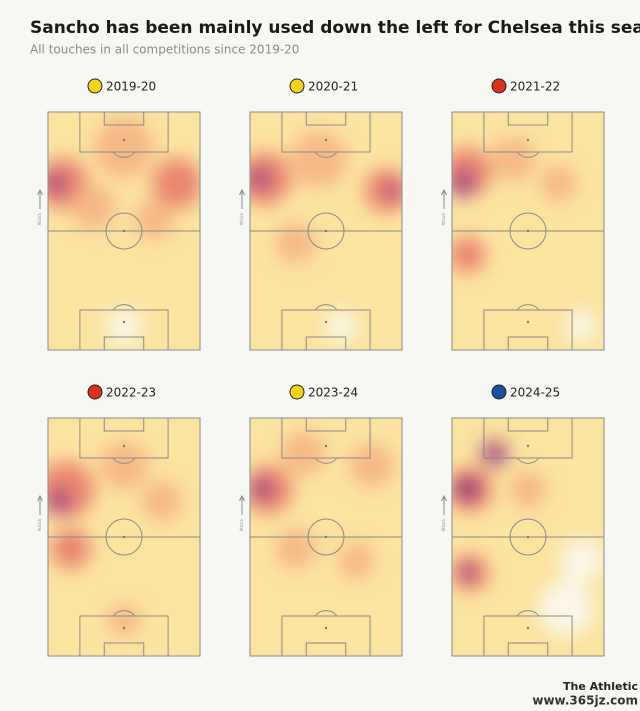  I want to click on brand: The Athletic, so click(600, 686).